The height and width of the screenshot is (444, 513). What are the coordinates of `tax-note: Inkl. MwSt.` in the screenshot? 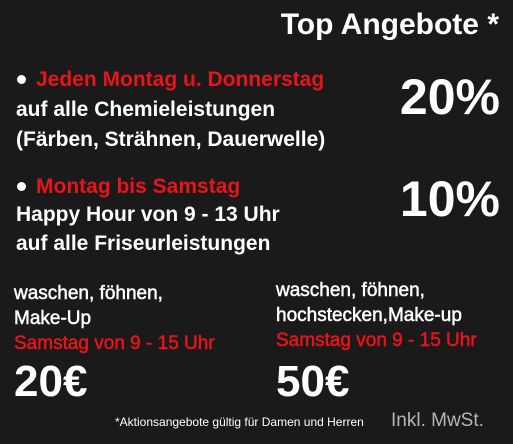 It's located at (437, 420).